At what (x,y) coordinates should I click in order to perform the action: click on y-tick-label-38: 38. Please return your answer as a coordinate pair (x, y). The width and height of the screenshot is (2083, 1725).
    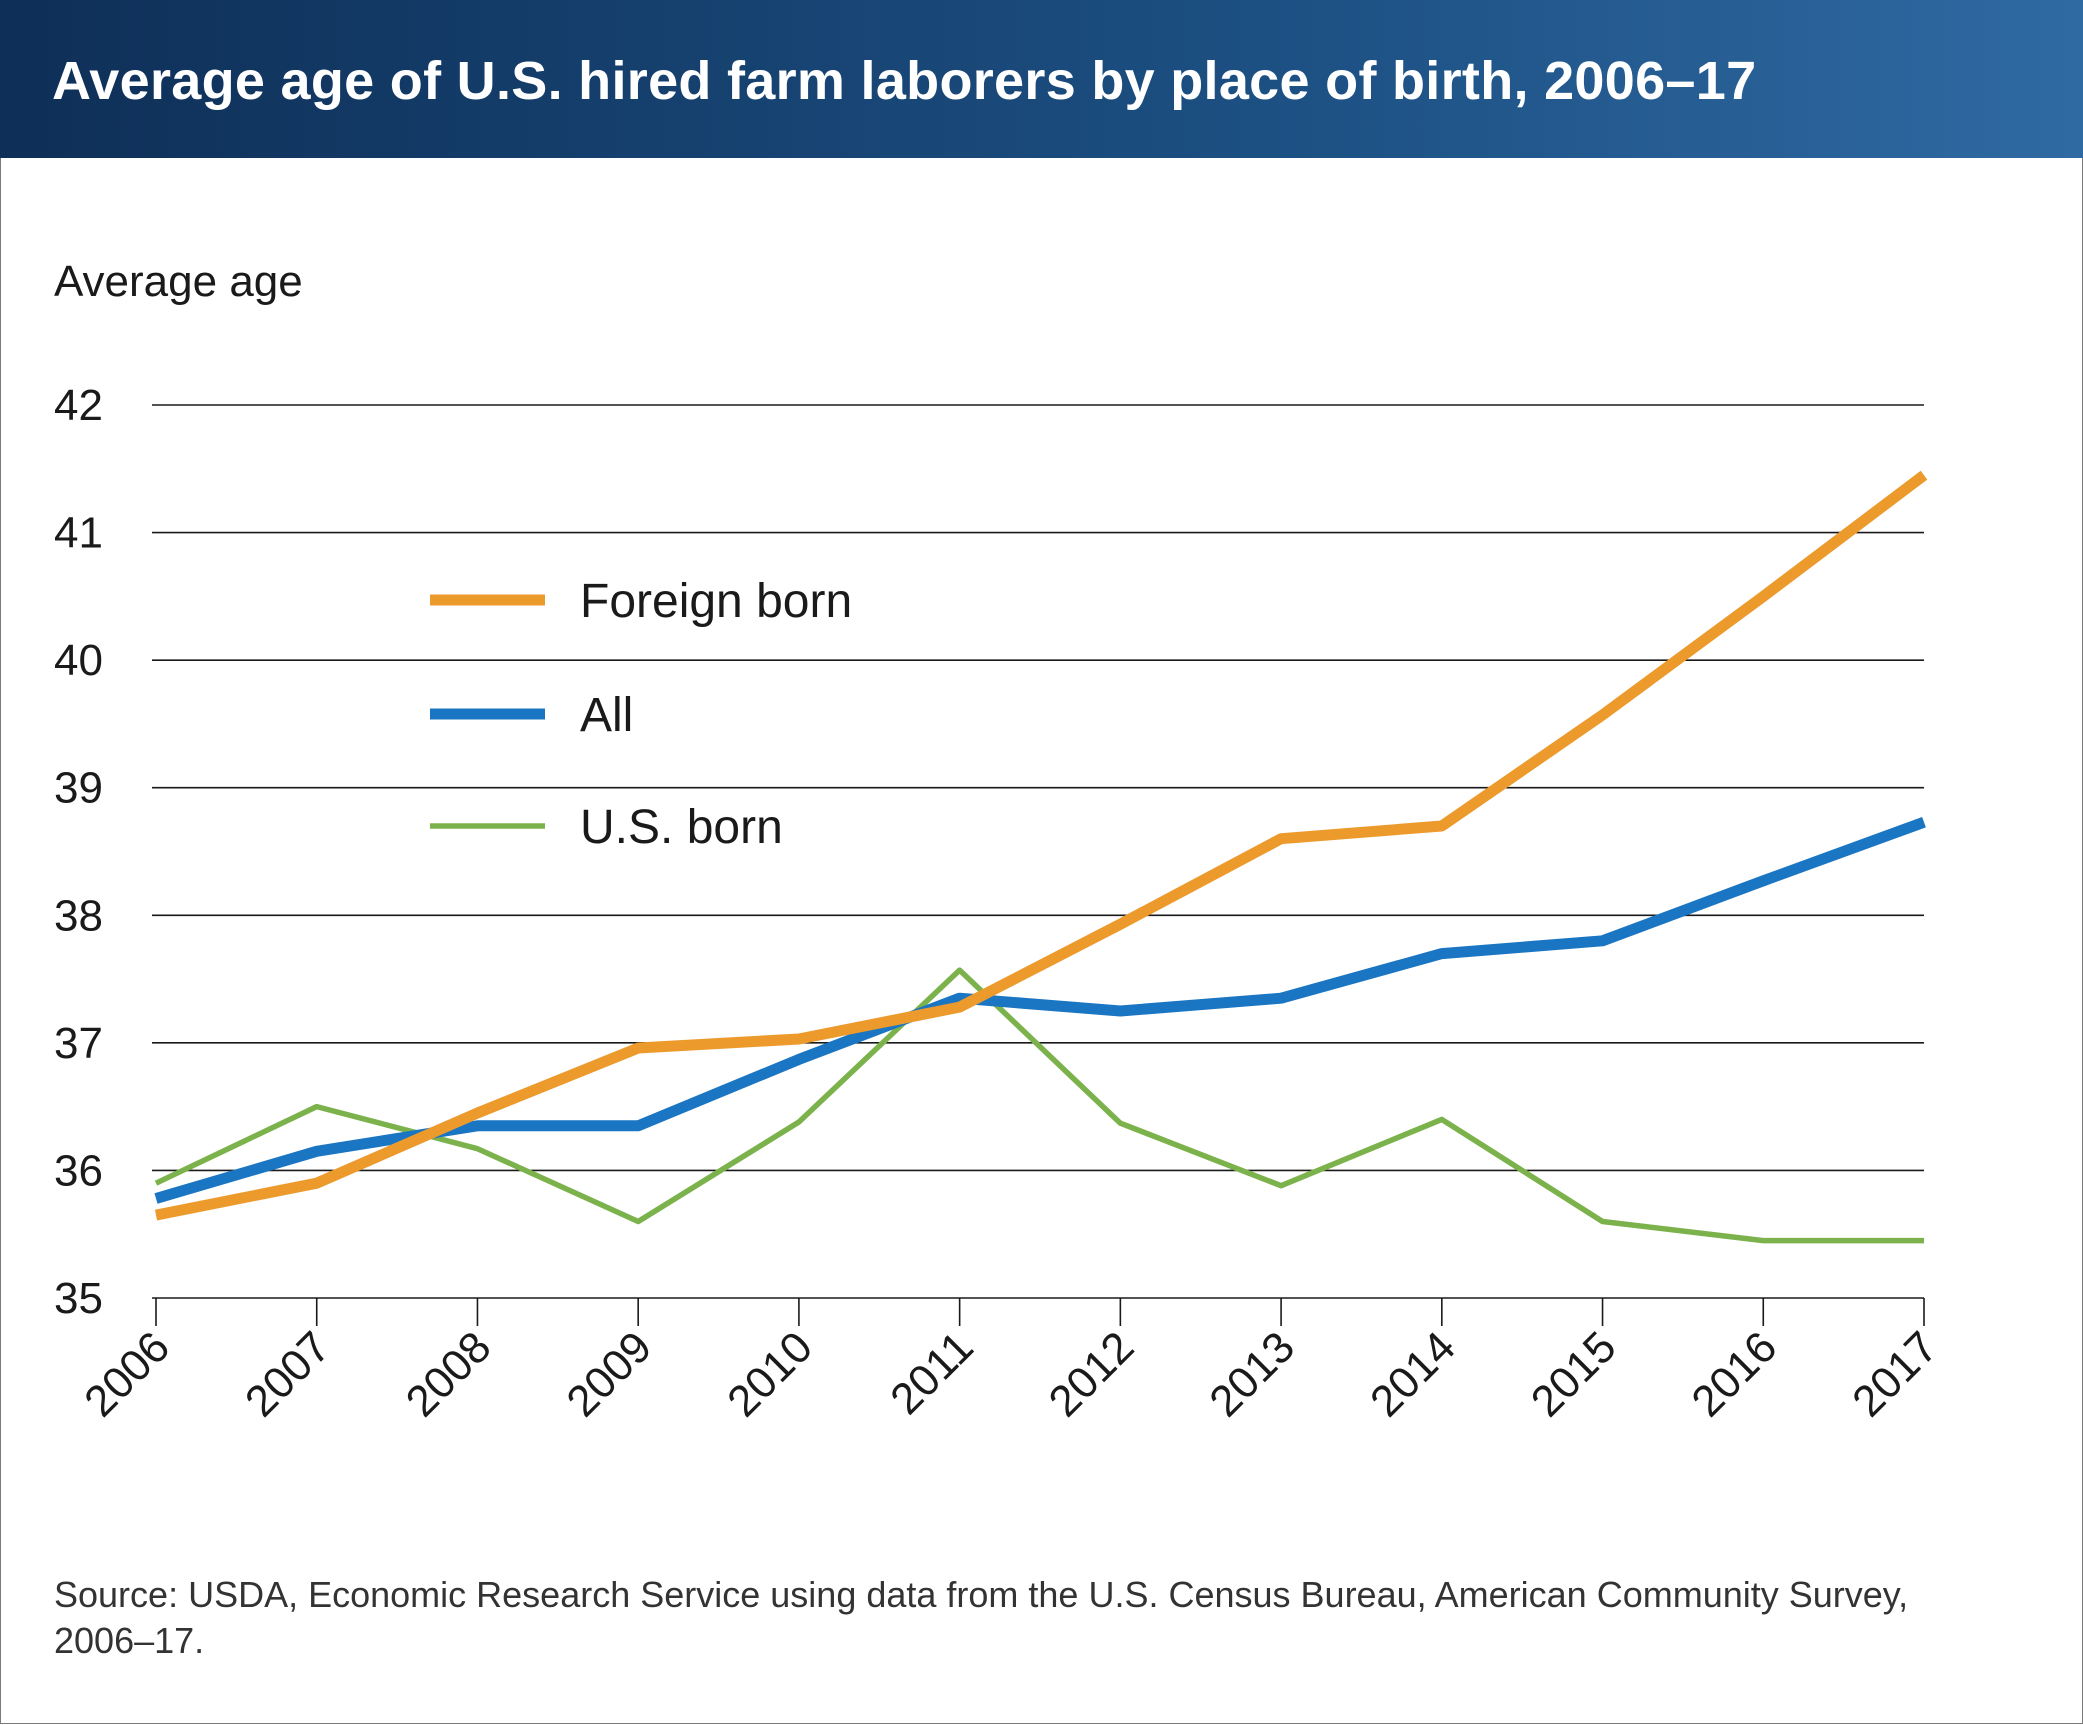
    Looking at the image, I should click on (78, 915).